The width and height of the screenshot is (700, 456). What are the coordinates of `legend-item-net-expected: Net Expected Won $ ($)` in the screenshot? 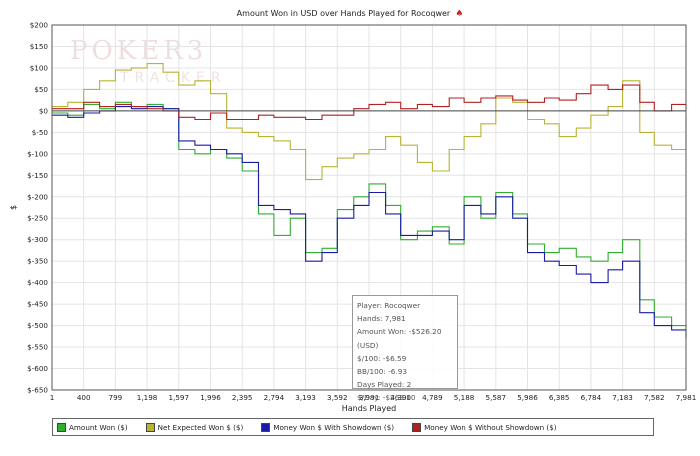 It's located at (194, 427).